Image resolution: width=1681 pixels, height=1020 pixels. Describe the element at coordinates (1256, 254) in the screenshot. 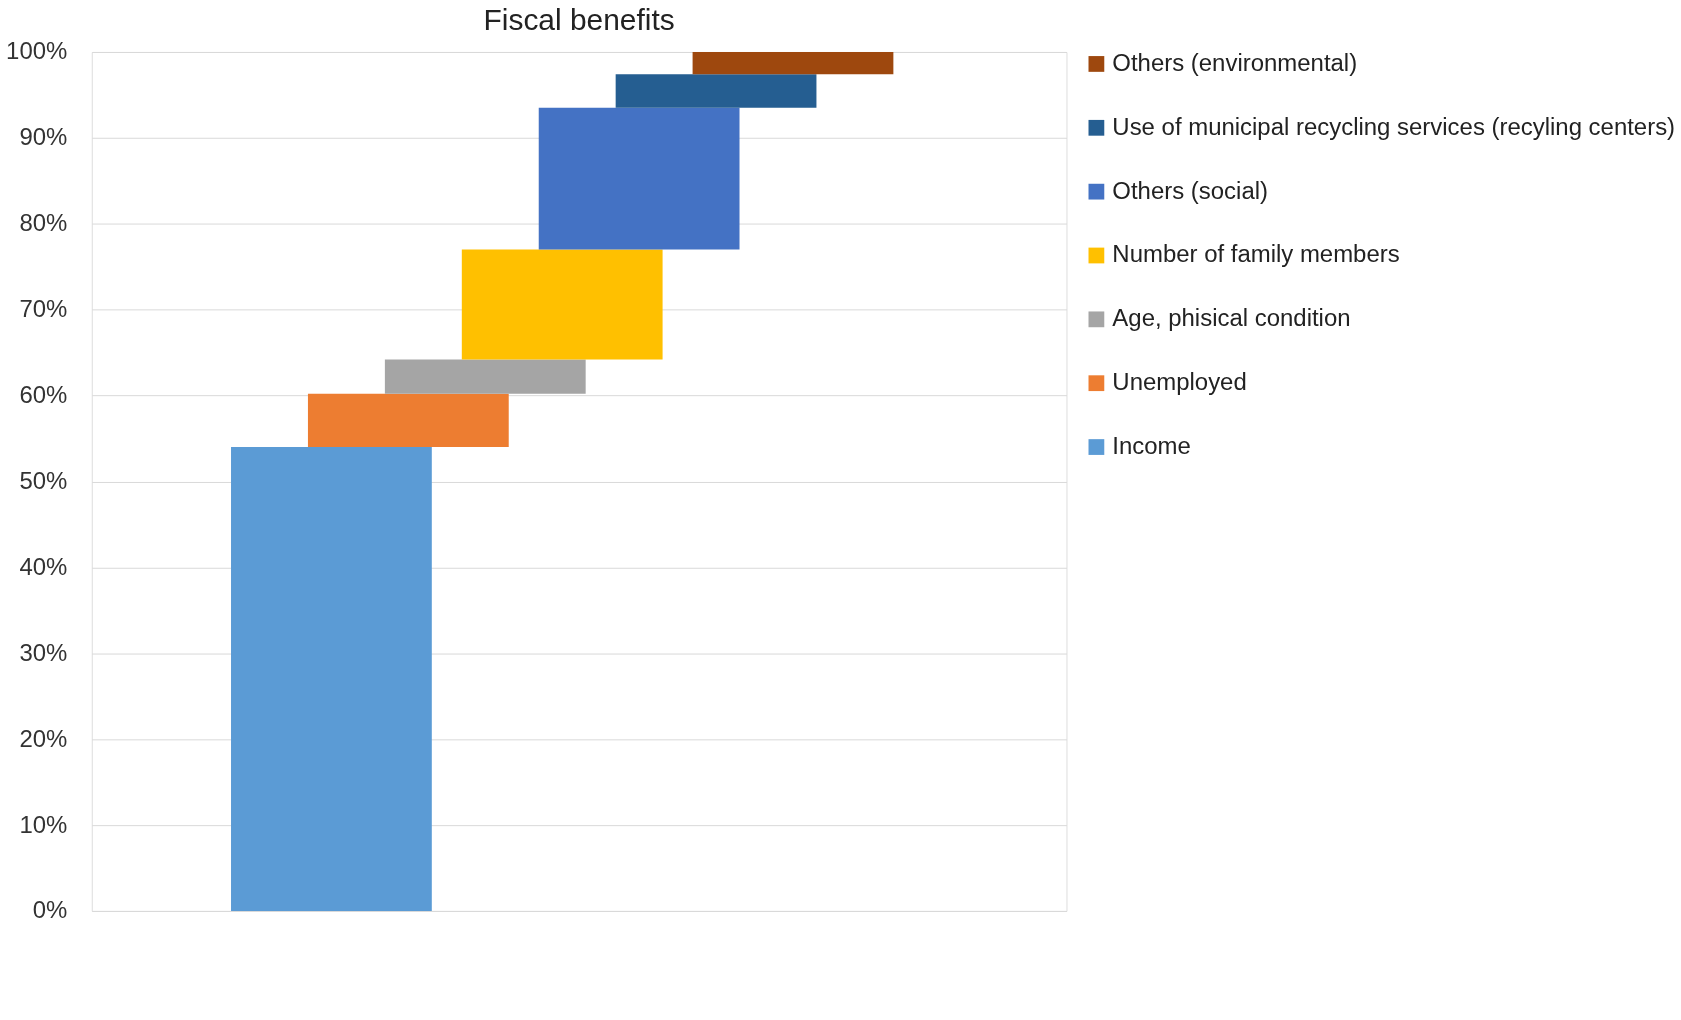

I see `legend-label: Number of family members` at that location.